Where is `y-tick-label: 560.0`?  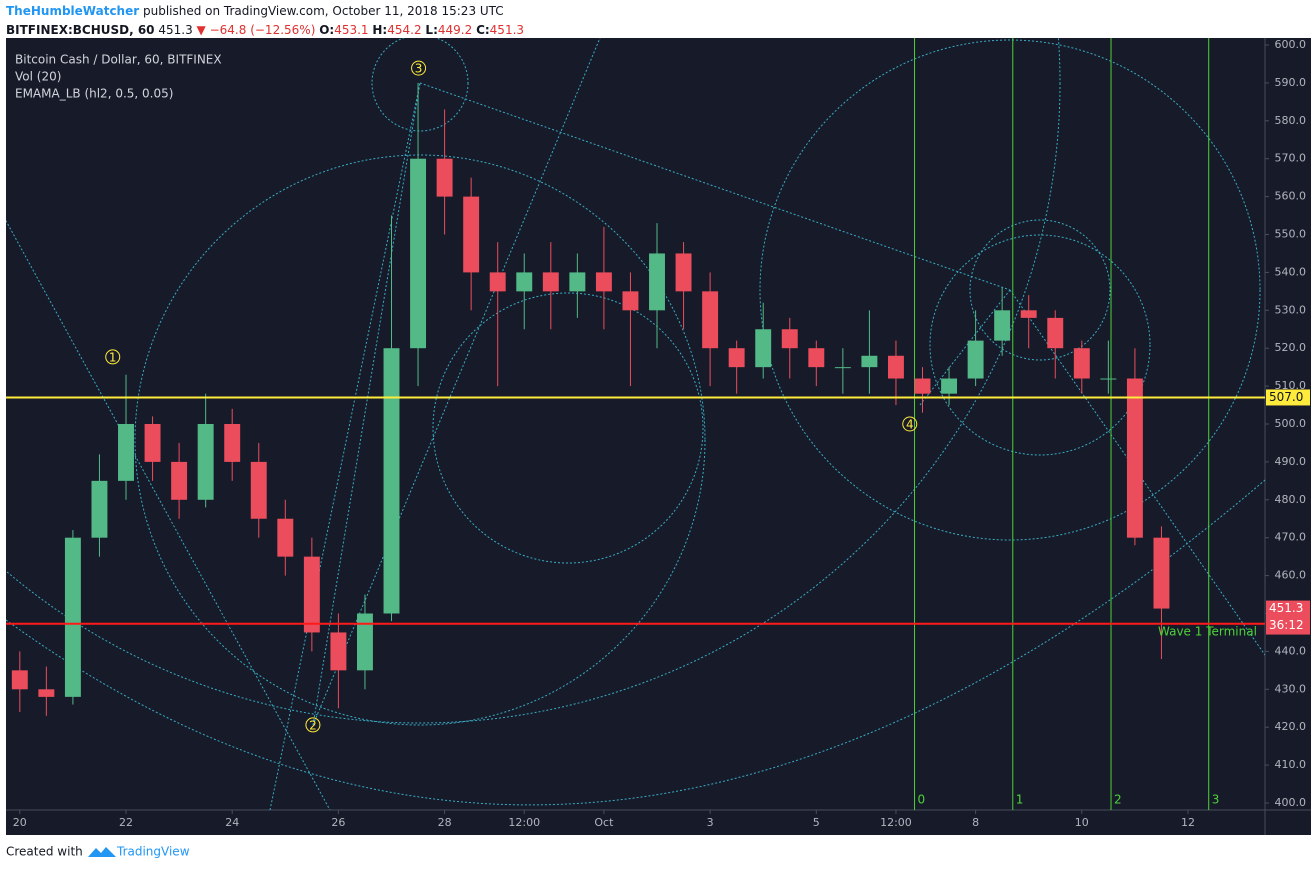
y-tick-label: 560.0 is located at coordinates (1291, 196).